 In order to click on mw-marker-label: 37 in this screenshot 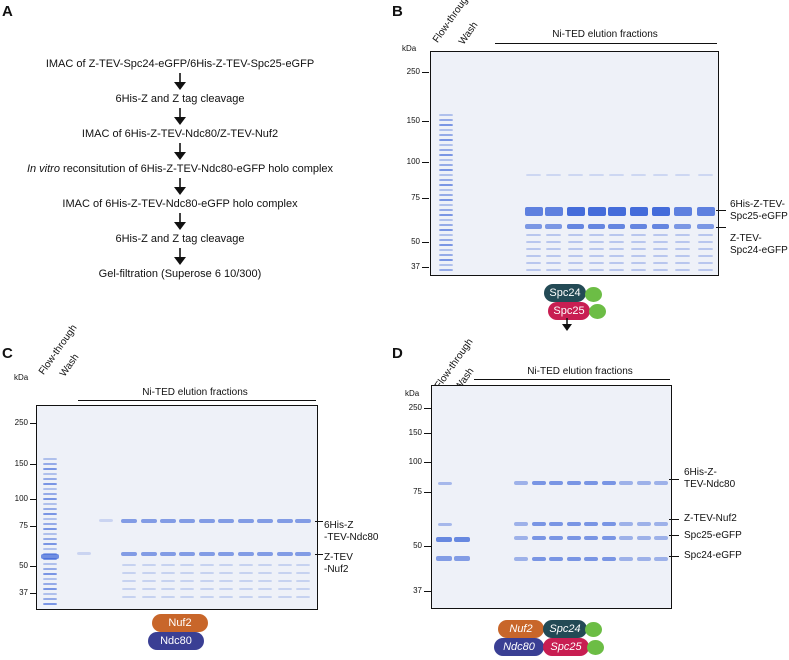, I will do `click(415, 266)`.